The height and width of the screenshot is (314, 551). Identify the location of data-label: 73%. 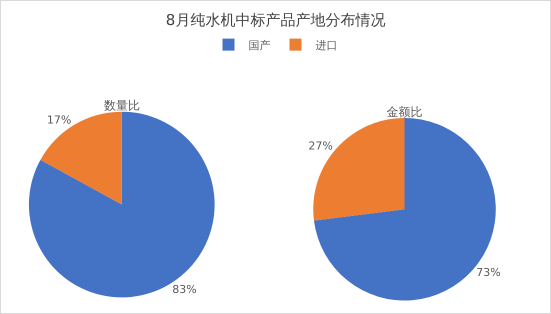
(488, 272).